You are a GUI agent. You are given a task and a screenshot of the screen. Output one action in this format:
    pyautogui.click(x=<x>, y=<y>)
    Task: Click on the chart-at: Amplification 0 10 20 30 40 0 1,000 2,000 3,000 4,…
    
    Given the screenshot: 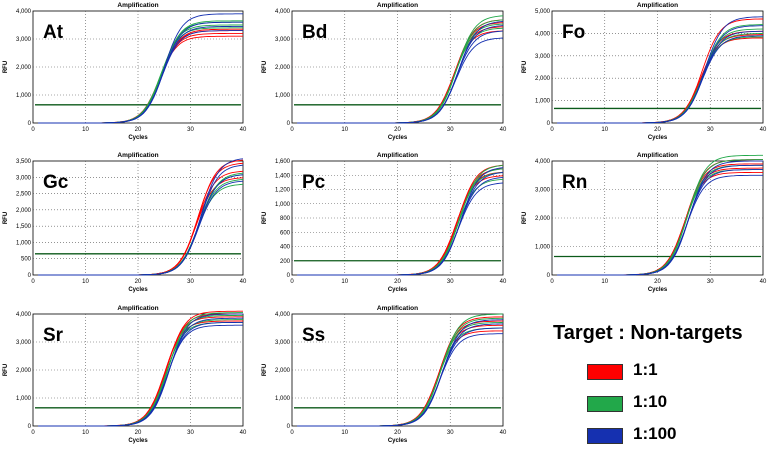 What is the action you would take?
    pyautogui.click(x=125, y=71)
    